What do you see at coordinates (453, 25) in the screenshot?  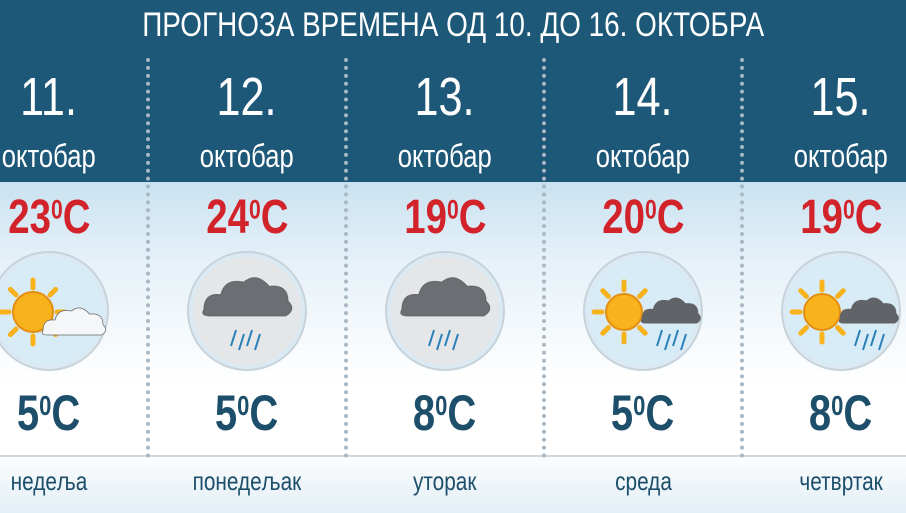 I see `forecast-title: ПРОГНОЗА ВРЕМЕНА ОД 10. ДО 16. ОКТОБРА` at bounding box center [453, 25].